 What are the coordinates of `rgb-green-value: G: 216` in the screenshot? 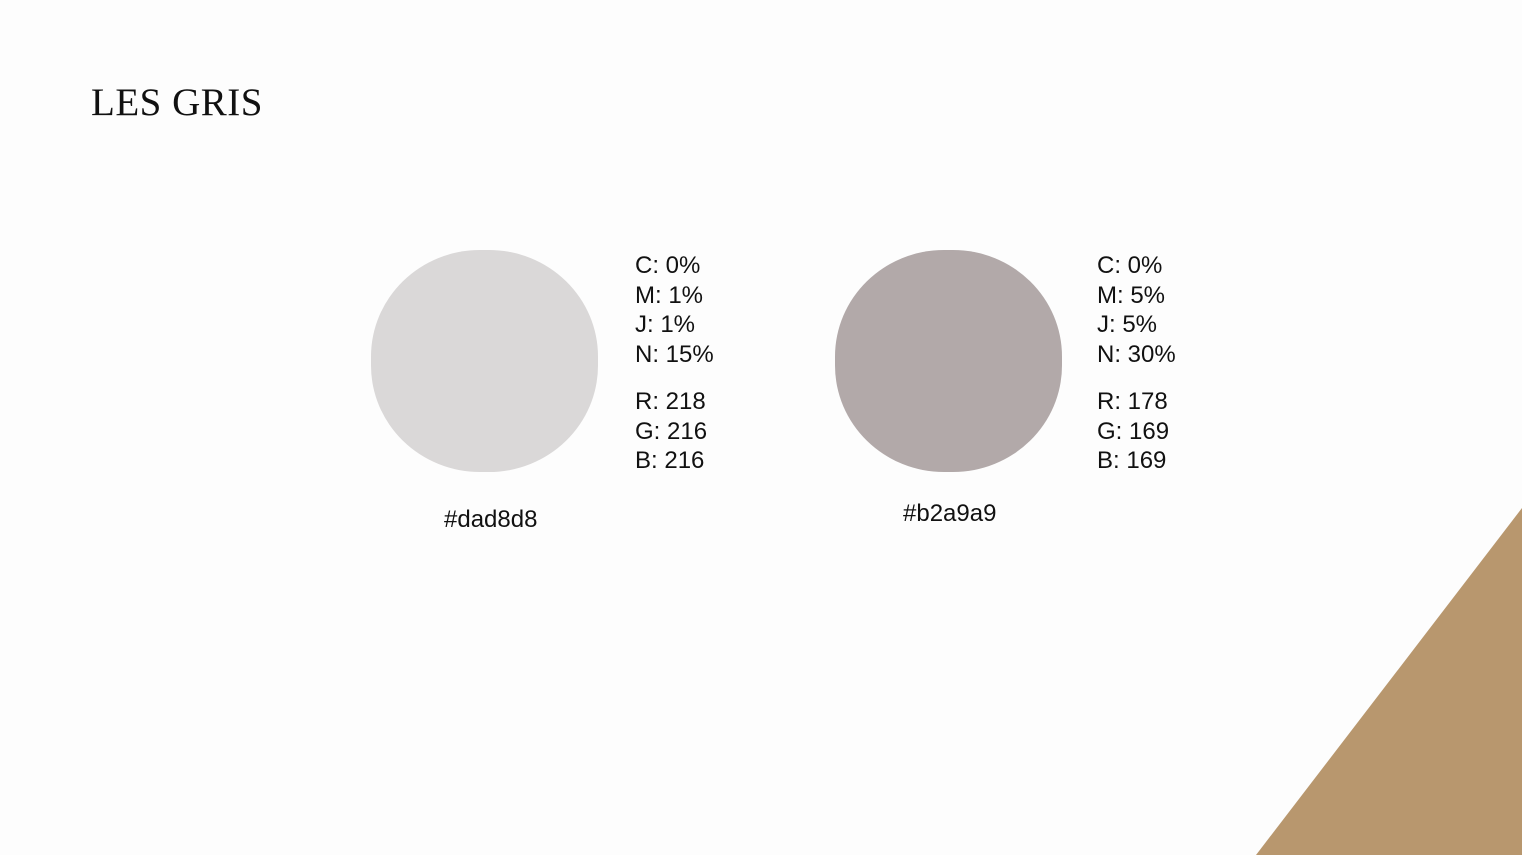 It's located at (671, 431).